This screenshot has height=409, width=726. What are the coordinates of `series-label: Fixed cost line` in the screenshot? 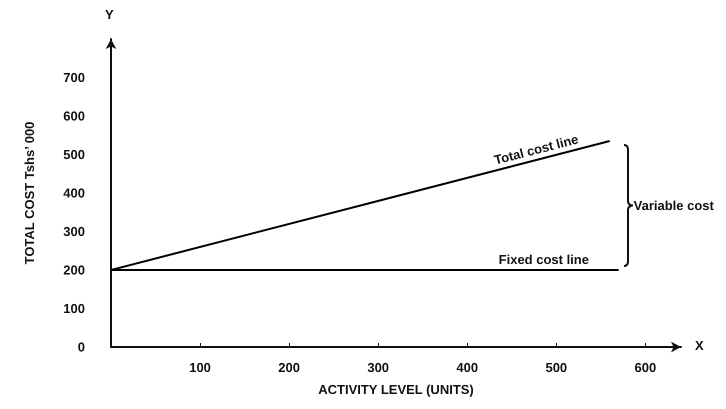 It's located at (543, 259).